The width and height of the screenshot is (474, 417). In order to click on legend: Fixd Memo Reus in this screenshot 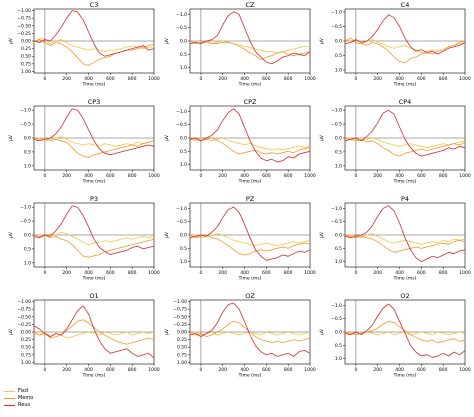, I will do `click(18, 398)`.